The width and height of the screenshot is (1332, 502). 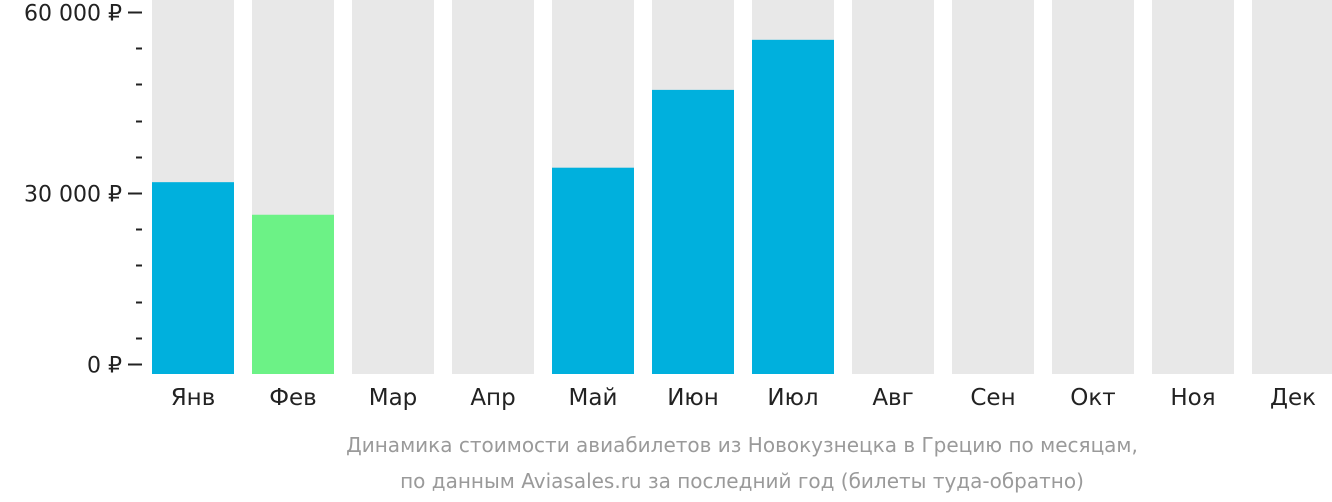 I want to click on y-tick-label-2: 30 000 ₽, so click(x=73, y=195).